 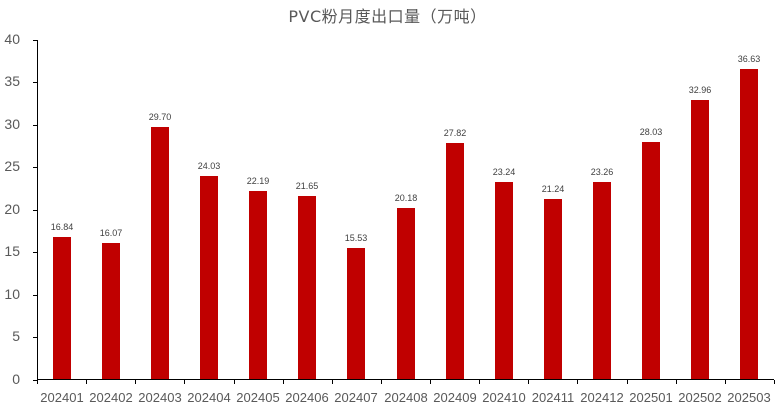 What do you see at coordinates (356, 397) in the screenshot?
I see `x-tick-label: 202407` at bounding box center [356, 397].